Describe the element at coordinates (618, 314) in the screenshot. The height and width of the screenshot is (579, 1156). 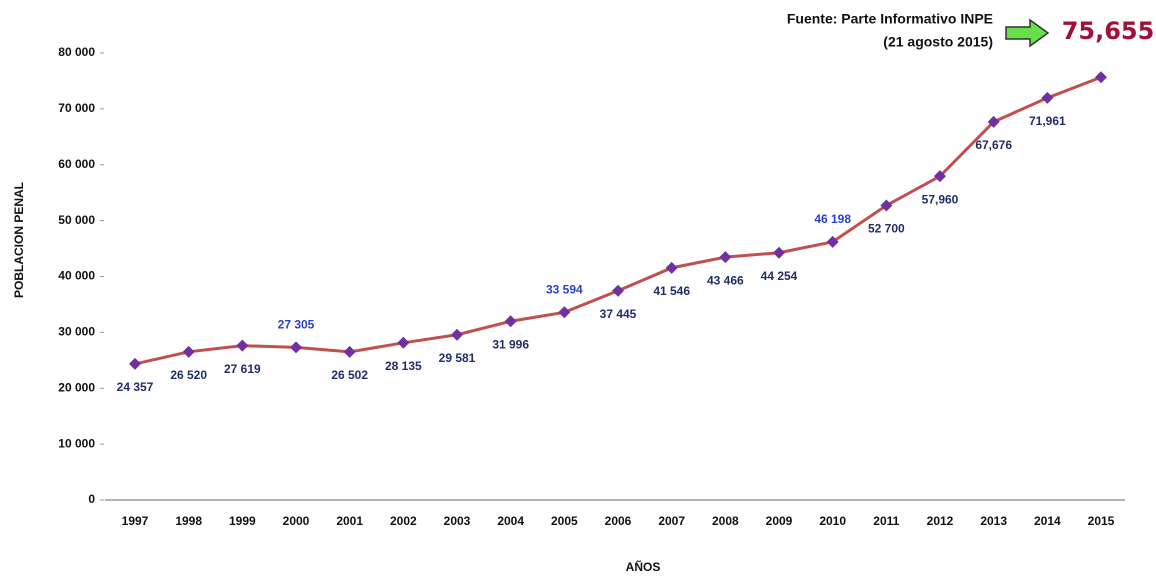
I see `value-label: 37 445` at that location.